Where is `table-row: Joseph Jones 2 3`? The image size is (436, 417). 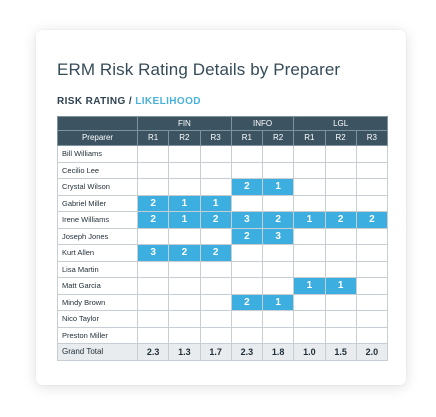 table-row: Joseph Jones 2 3 is located at coordinates (223, 236).